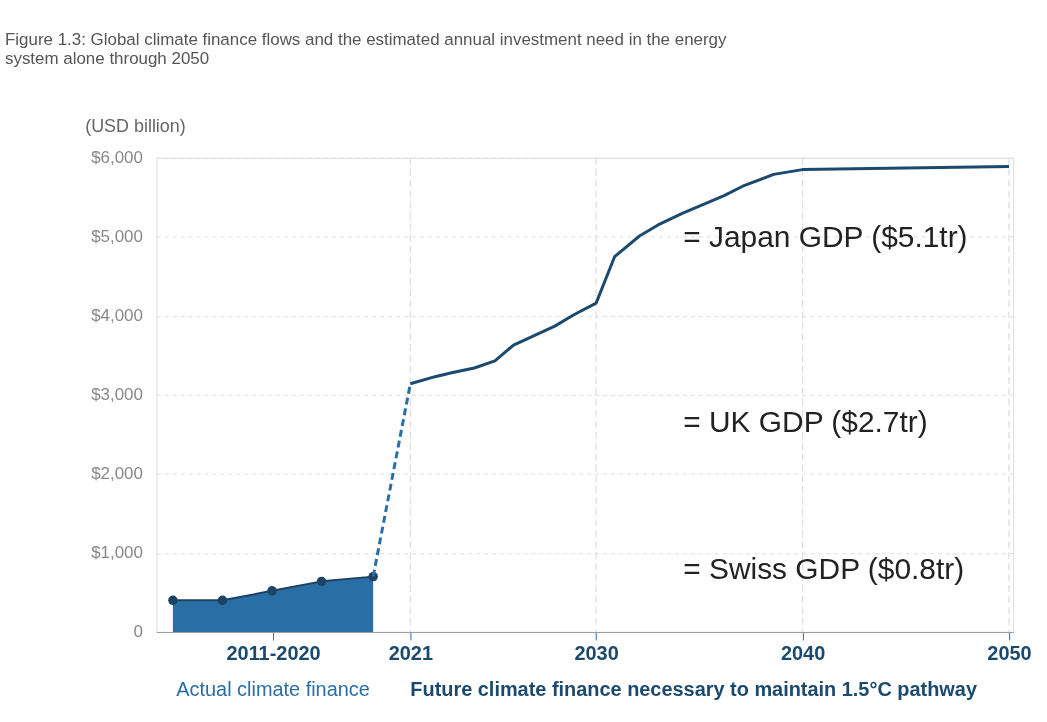 This screenshot has height=722, width=1047. What do you see at coordinates (410, 653) in the screenshot?
I see `x-tick-label: 2021` at bounding box center [410, 653].